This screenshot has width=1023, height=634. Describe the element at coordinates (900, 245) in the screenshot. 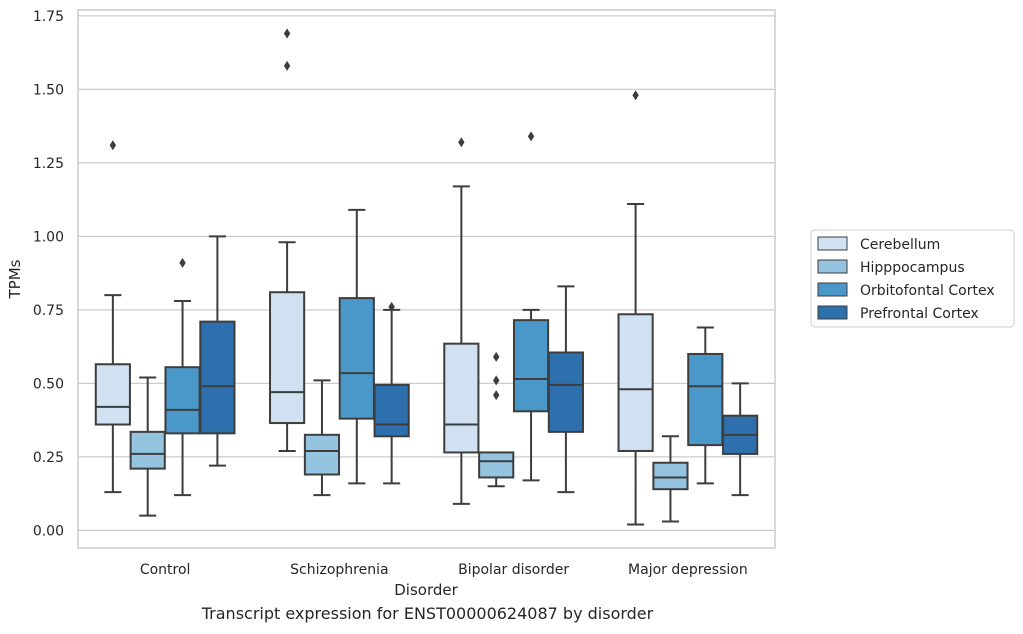

I see `legend-label: Cerebellum` at that location.